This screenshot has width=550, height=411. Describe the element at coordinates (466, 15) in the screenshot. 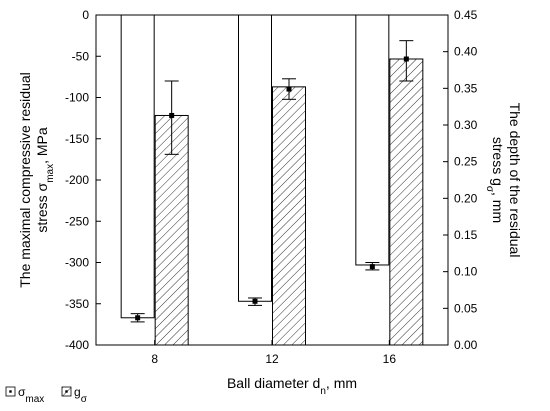

I see `right-tick-label-0.45: 0.45` at that location.